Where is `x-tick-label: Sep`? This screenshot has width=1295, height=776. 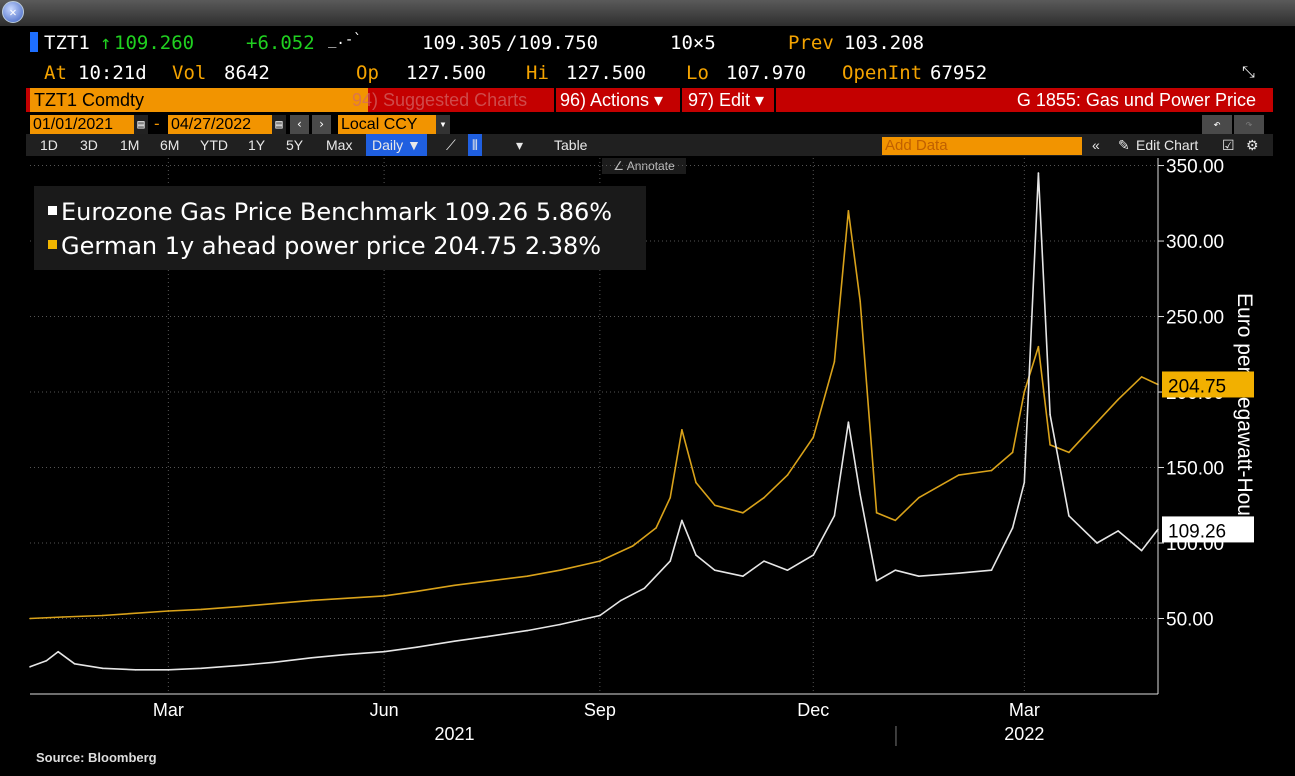
x-tick-label: Sep is located at coordinates (600, 710).